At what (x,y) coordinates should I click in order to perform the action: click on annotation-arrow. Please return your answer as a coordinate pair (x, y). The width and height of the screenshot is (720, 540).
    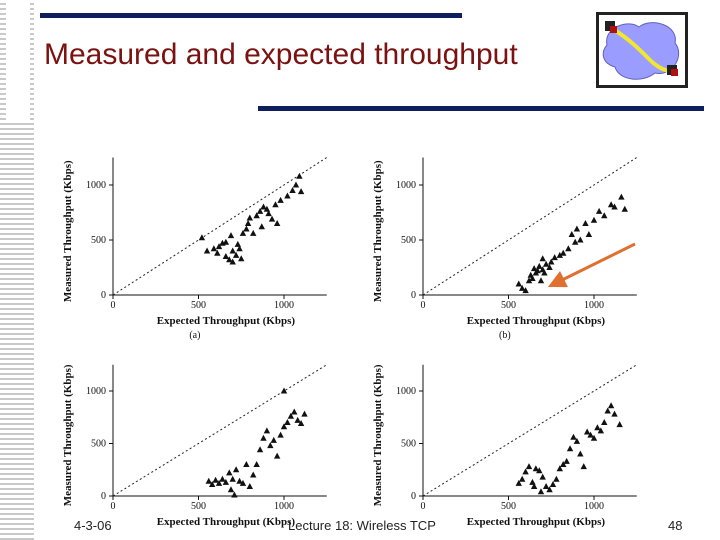
    Looking at the image, I should click on (591, 265).